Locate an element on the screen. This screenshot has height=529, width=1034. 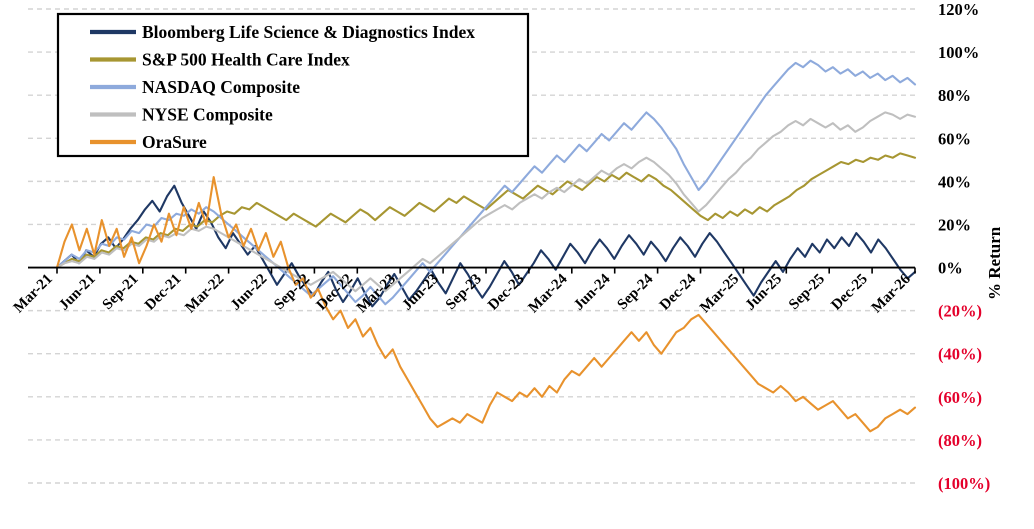
x-axis-tick-label: Sep-21 is located at coordinates (121, 292).